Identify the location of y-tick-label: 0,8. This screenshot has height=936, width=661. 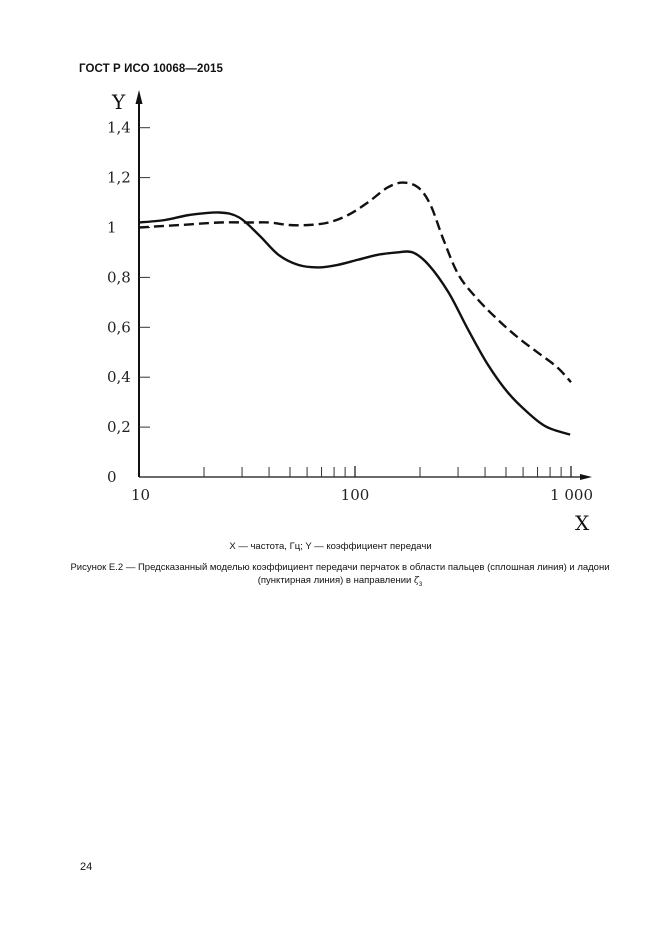
(119, 277).